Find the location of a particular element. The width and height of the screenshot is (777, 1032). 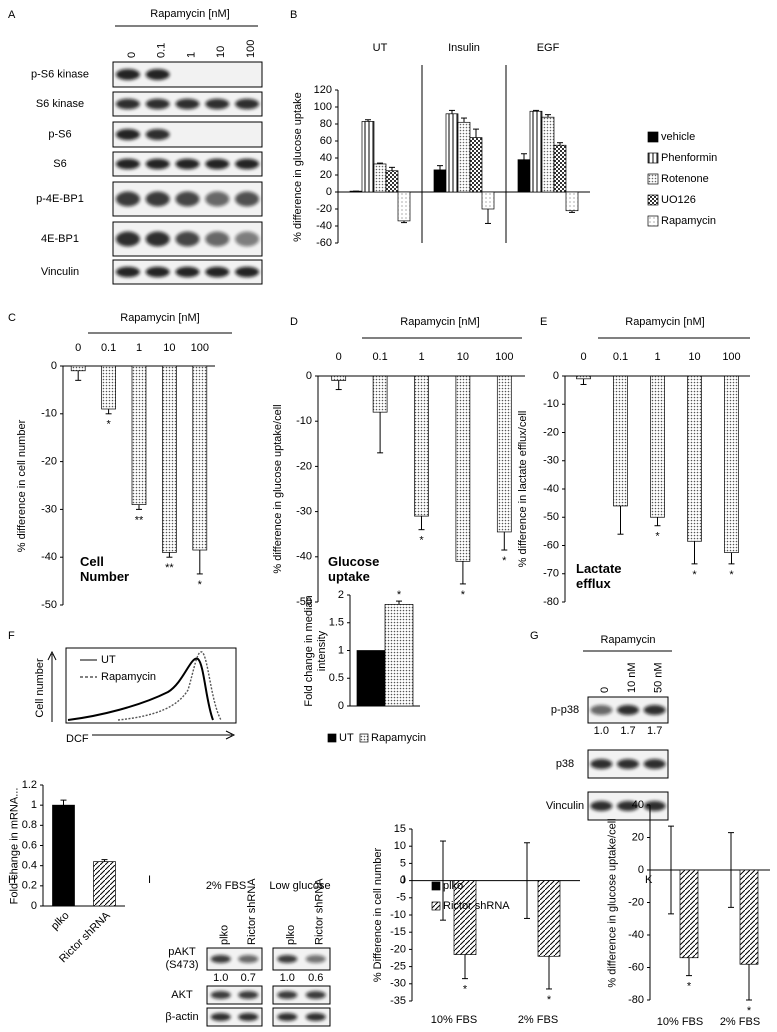

y-tick-label: 2 is located at coordinates (341, 595).